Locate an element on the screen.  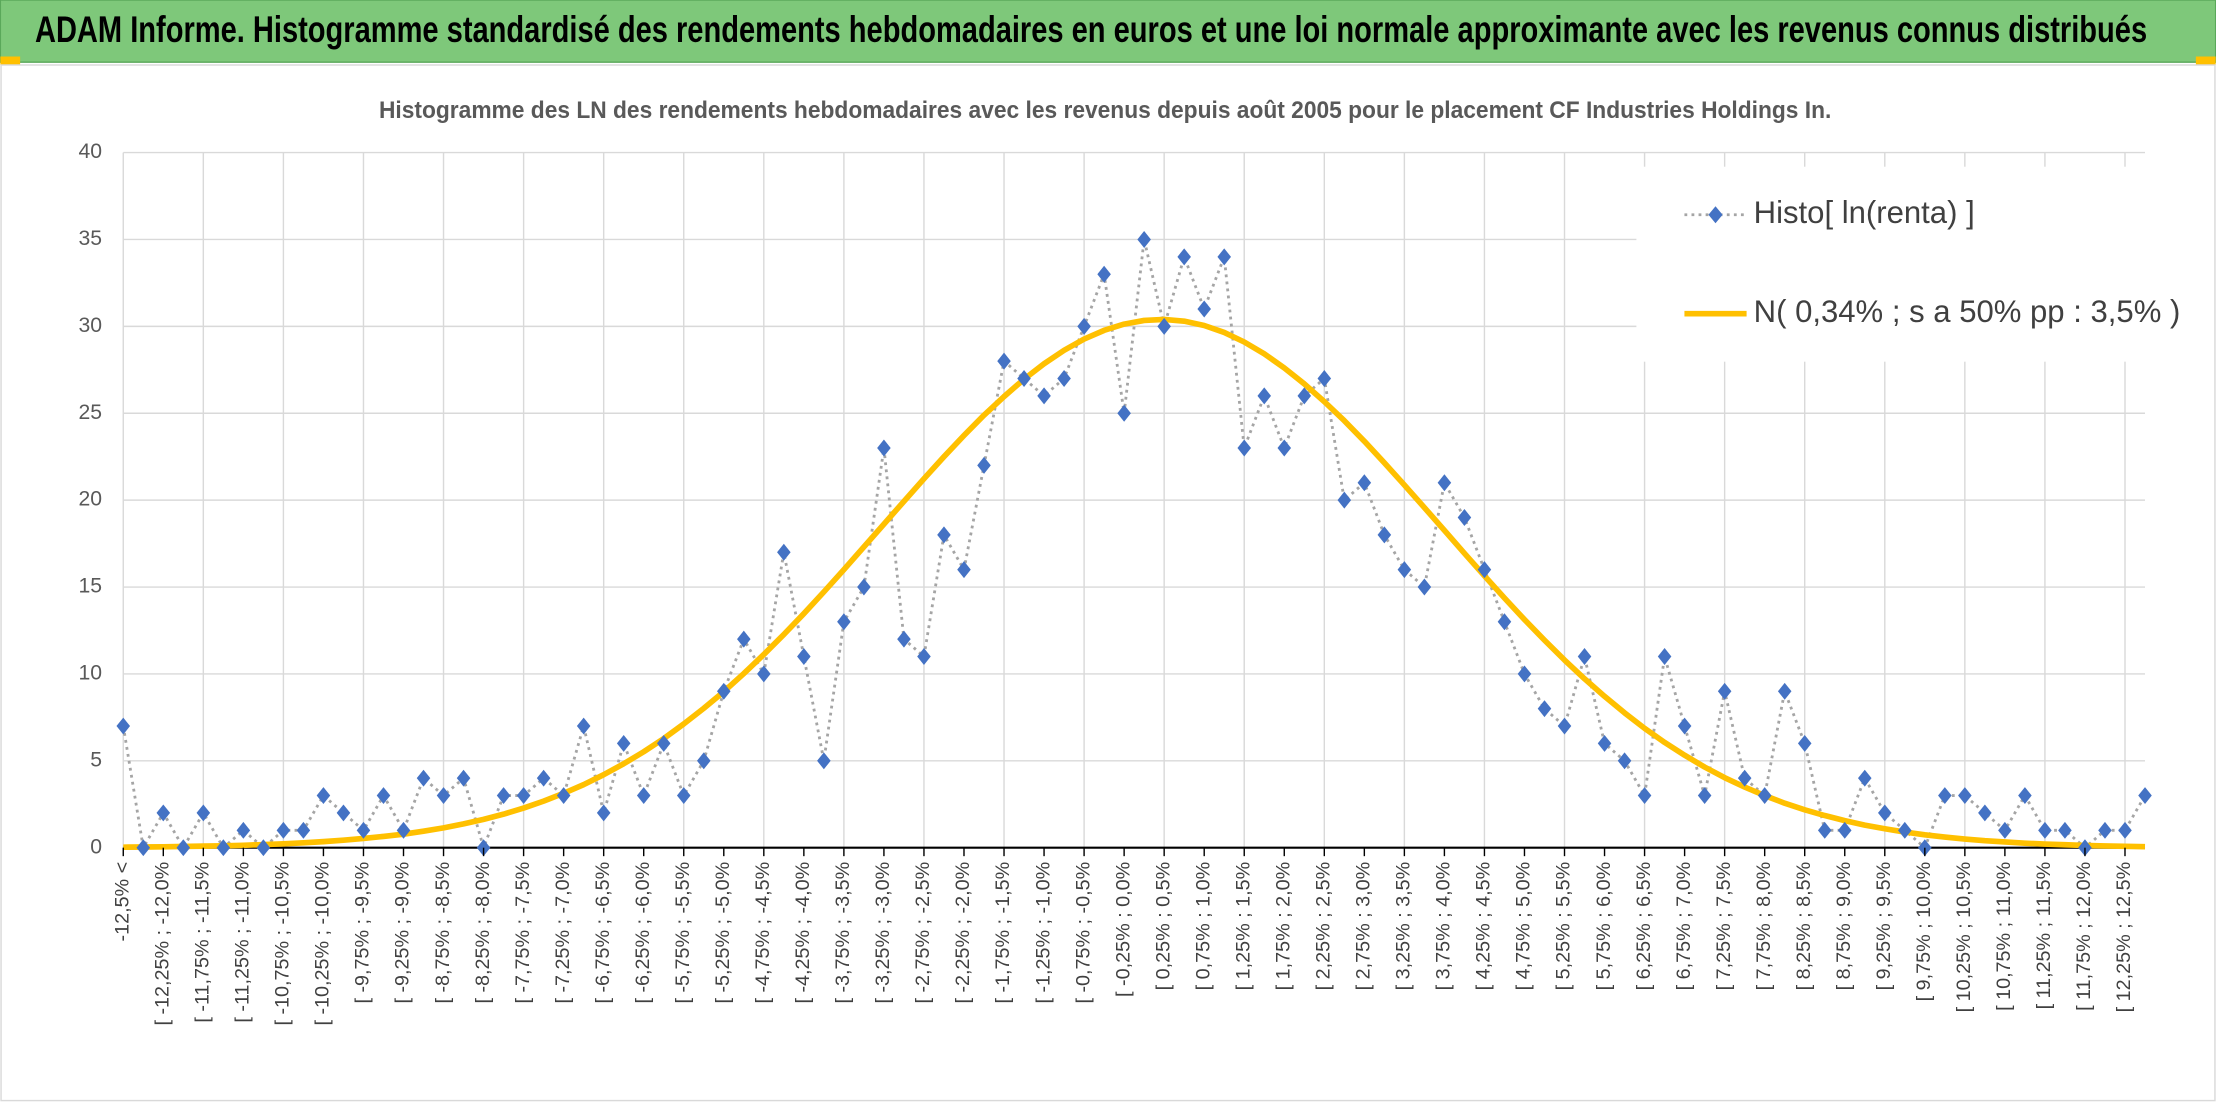
legend-swatch-marker is located at coordinates (1715, 215).